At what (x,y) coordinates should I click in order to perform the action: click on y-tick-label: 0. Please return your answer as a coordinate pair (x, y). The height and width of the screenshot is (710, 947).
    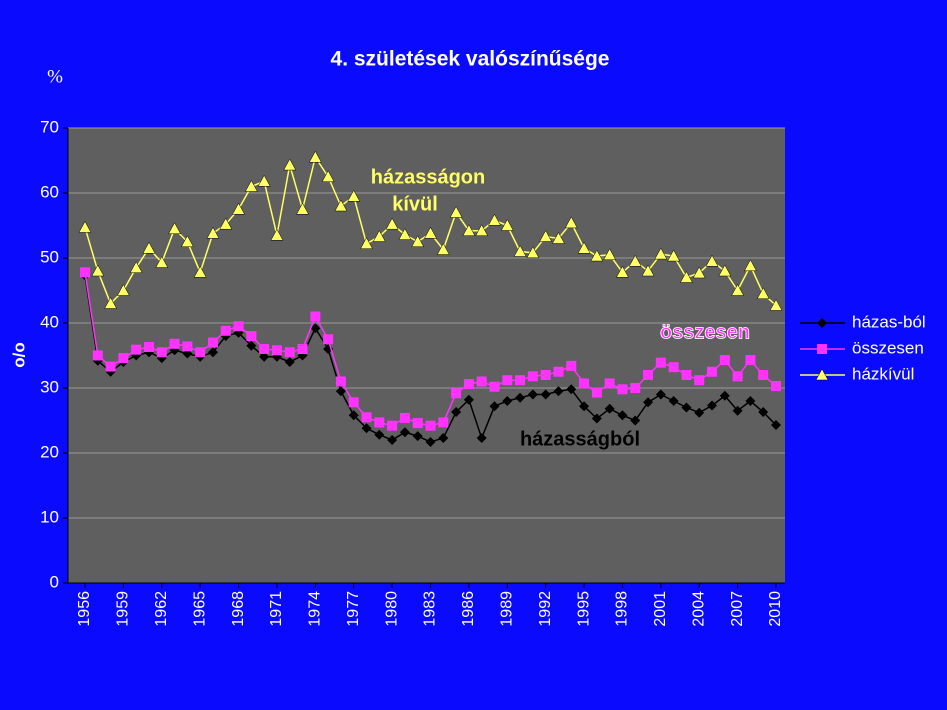
    Looking at the image, I should click on (54, 581).